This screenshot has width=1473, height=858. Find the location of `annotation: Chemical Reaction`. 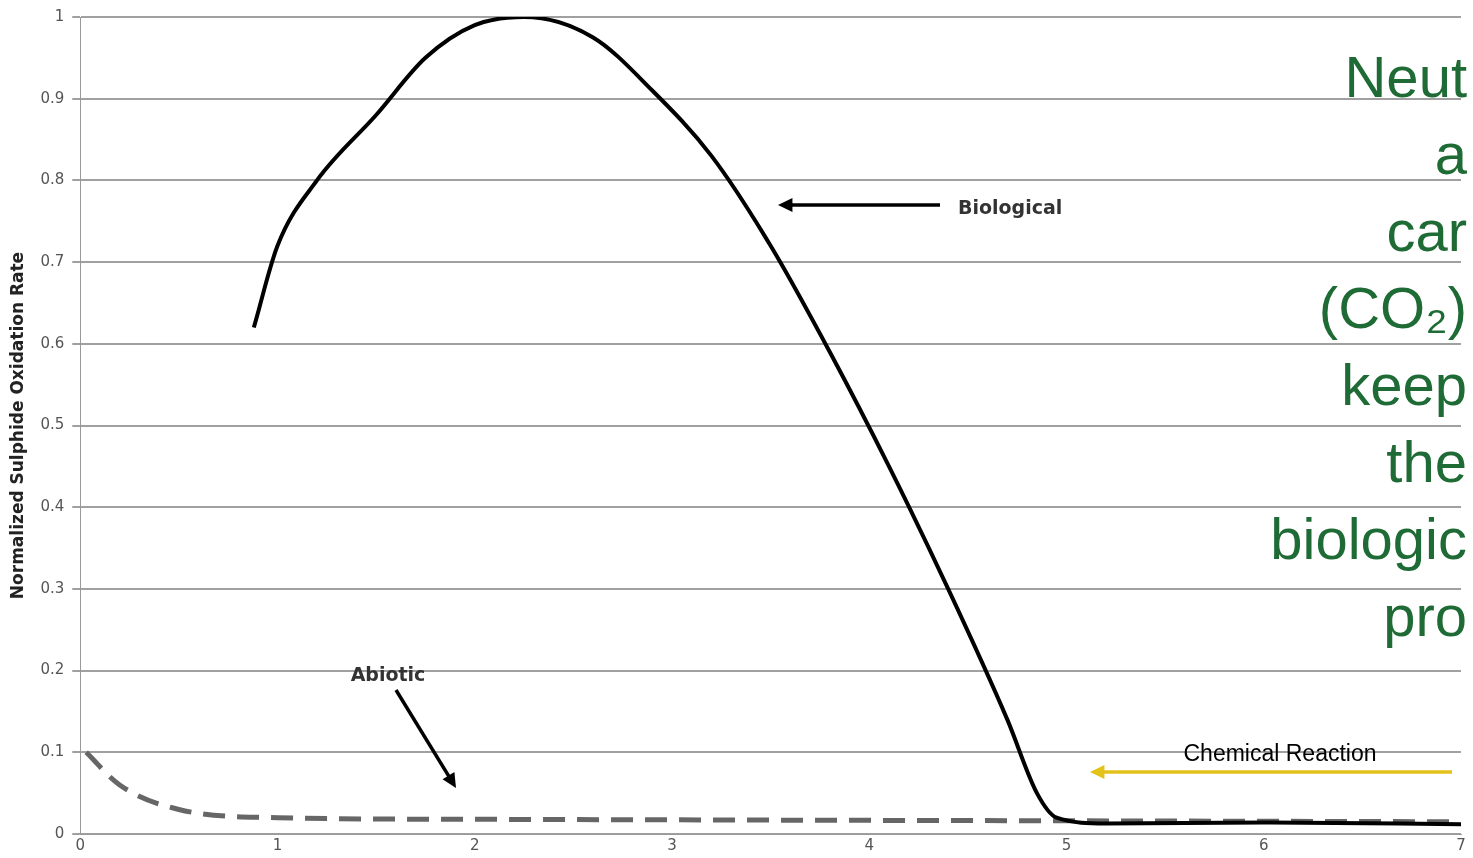

annotation: Chemical Reaction is located at coordinates (1280, 753).